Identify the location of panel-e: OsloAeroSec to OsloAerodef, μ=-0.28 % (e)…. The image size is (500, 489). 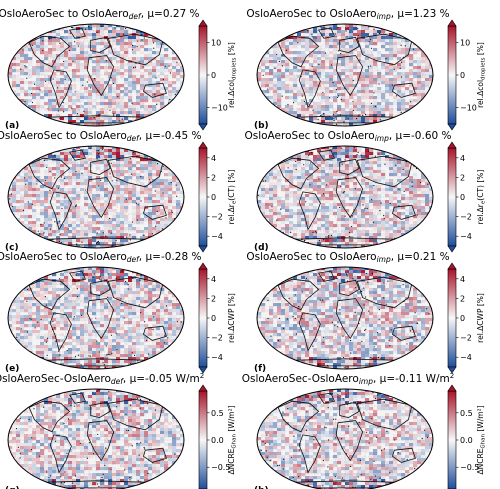
(118, 312).